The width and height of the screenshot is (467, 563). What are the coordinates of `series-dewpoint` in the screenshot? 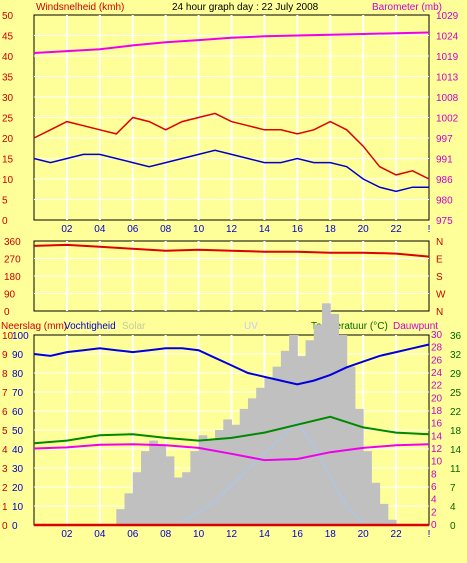 It's located at (231, 452).